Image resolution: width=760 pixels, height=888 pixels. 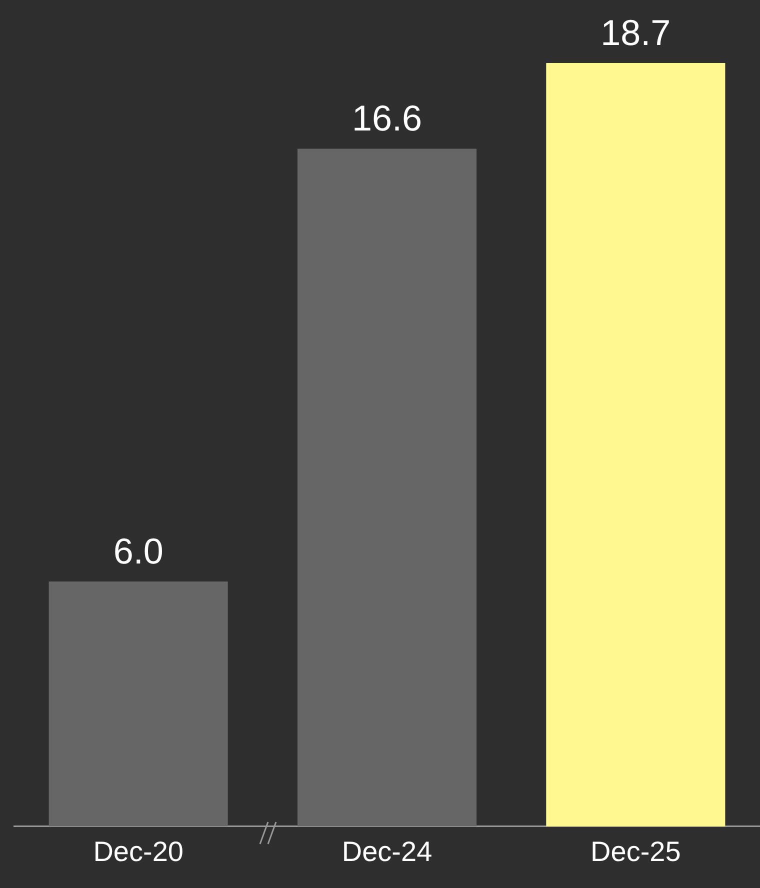 What do you see at coordinates (635, 851) in the screenshot?
I see `x-tick-label: Dec-25` at bounding box center [635, 851].